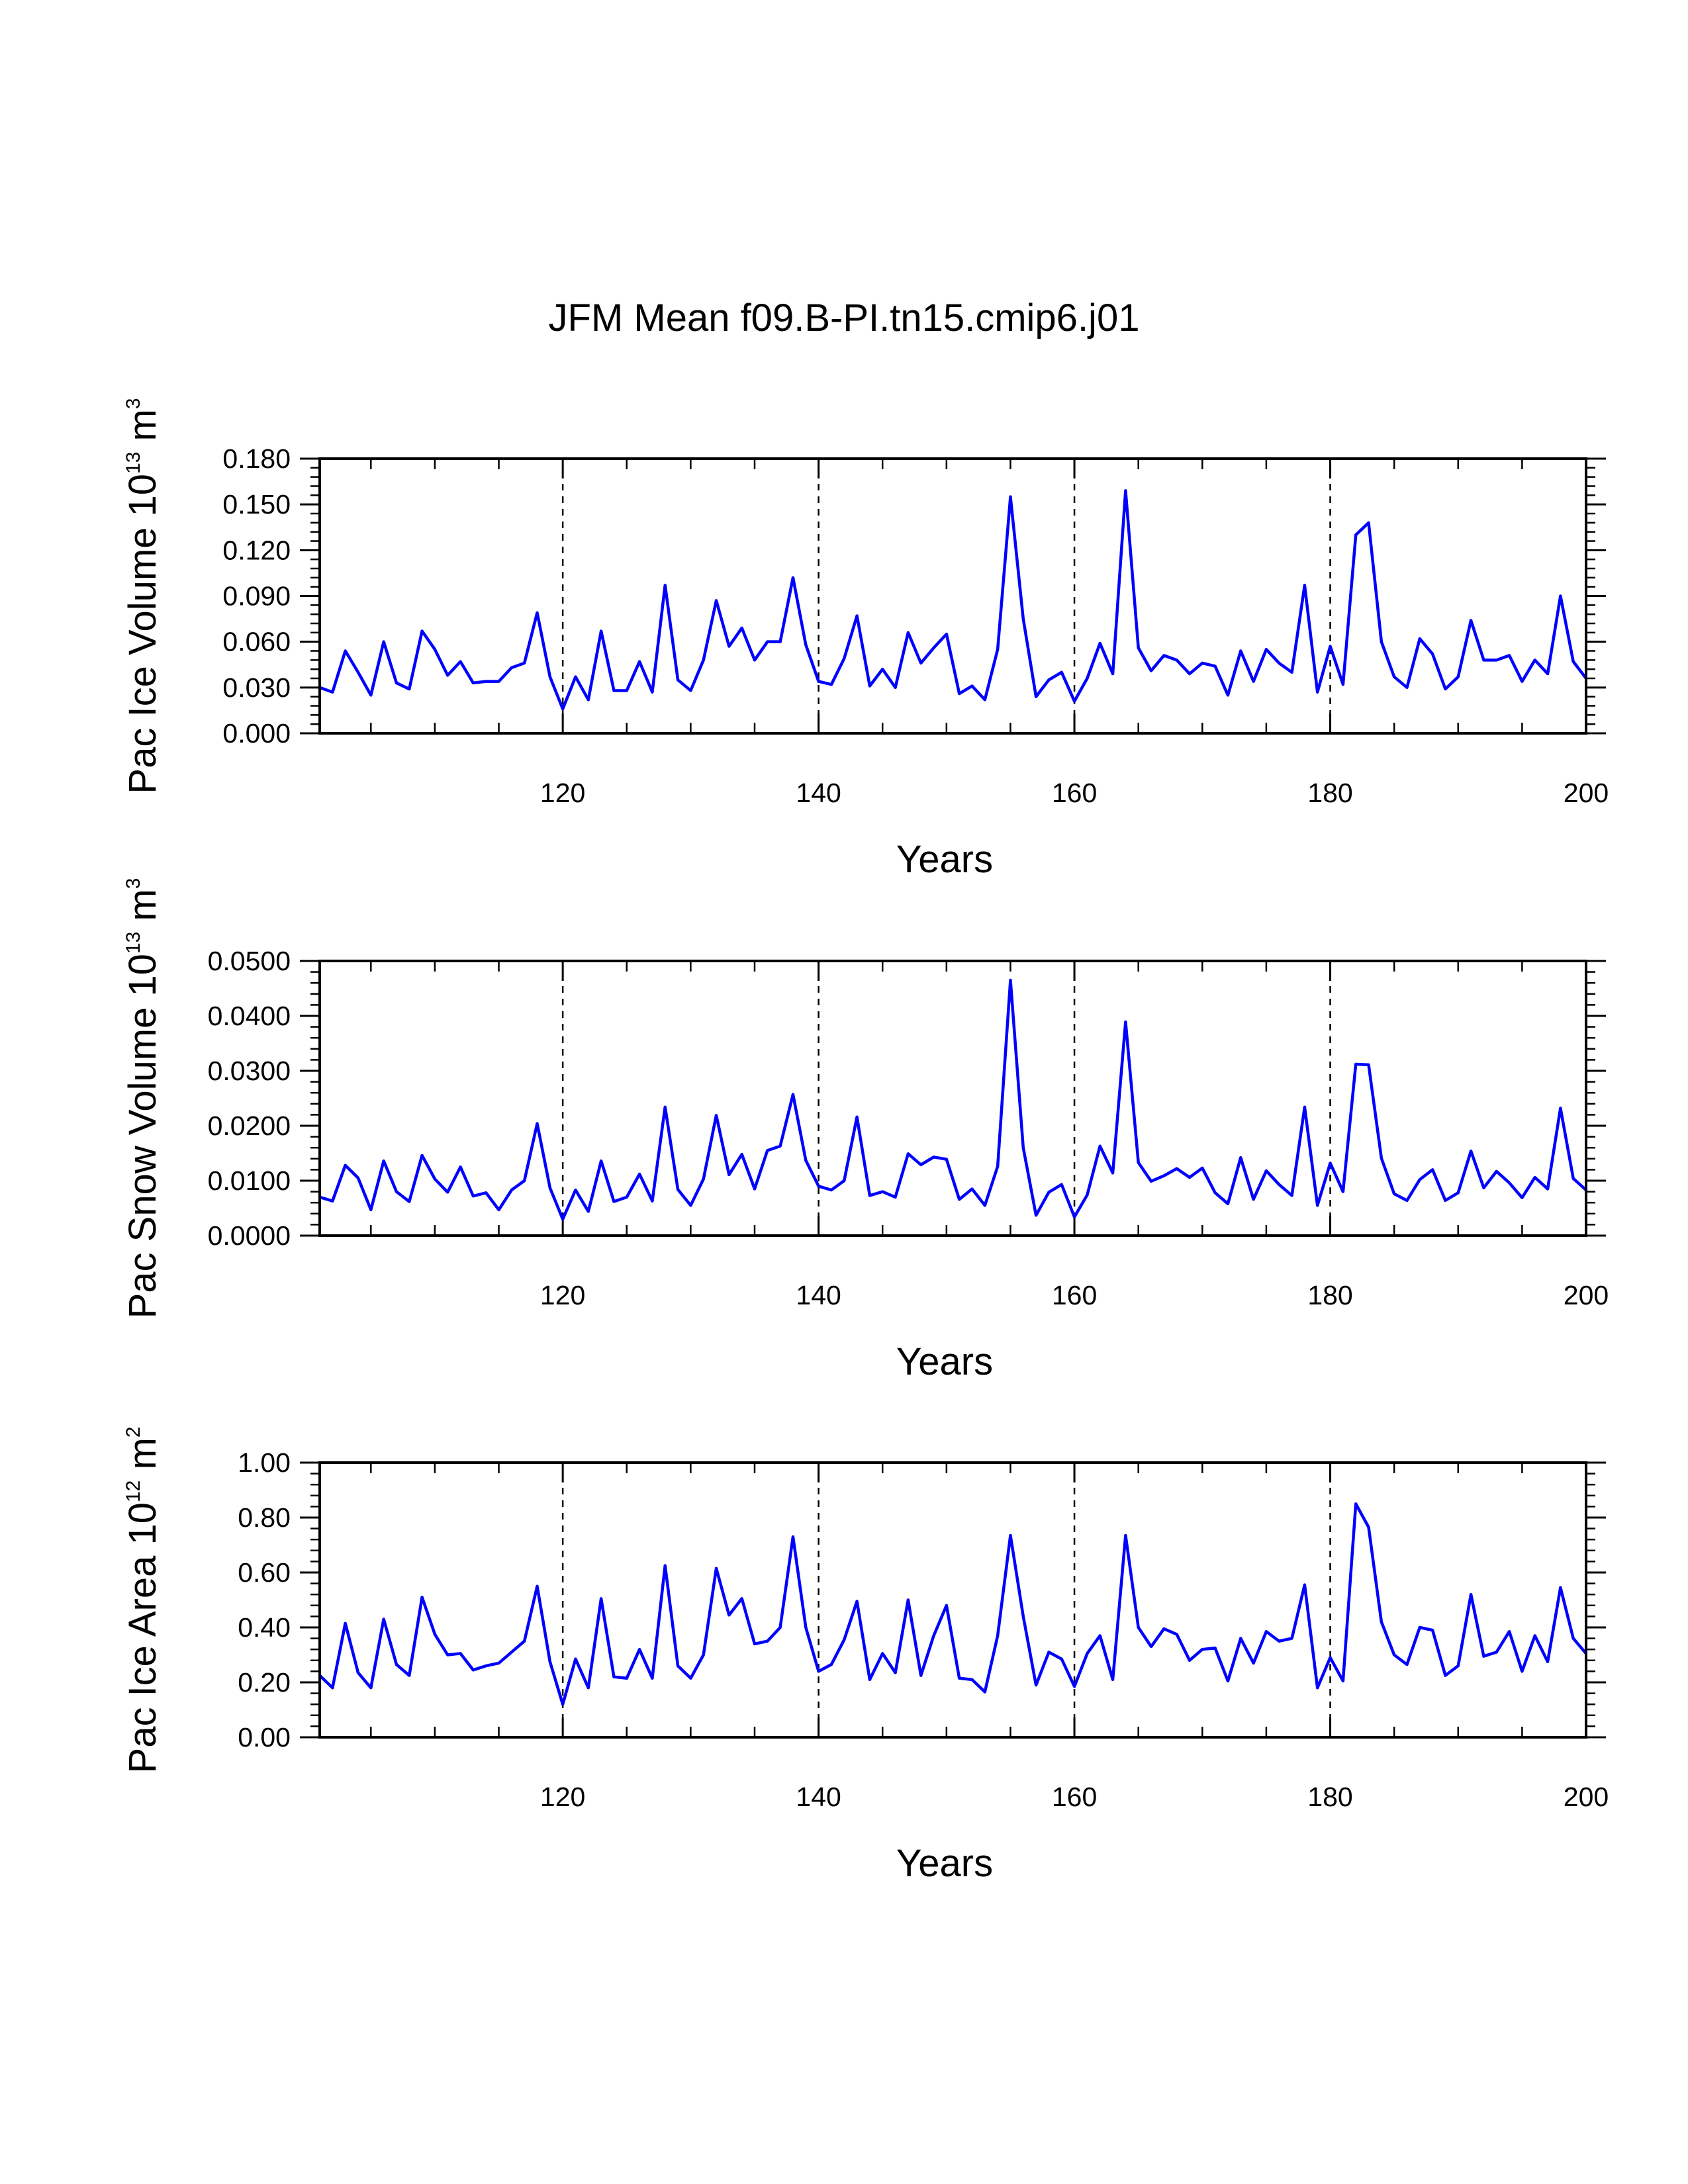 This screenshot has height=2184, width=1688. Describe the element at coordinates (264, 1462) in the screenshot. I see `y-tick-label: 1.00` at that location.